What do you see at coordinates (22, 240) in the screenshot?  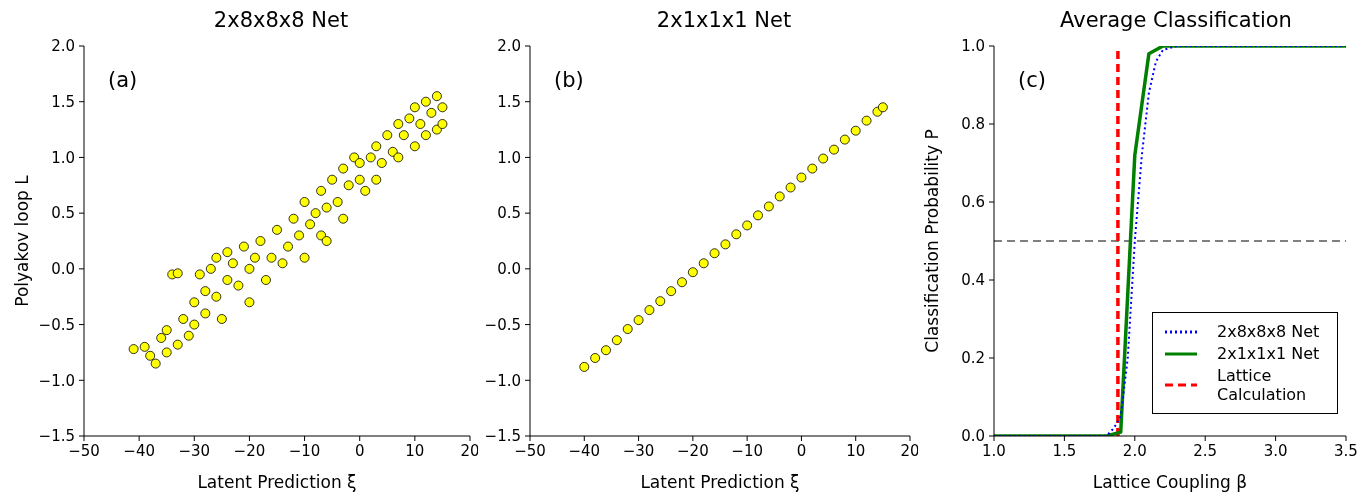 I see `y-axis-title: Polyakov loop L` at bounding box center [22, 240].